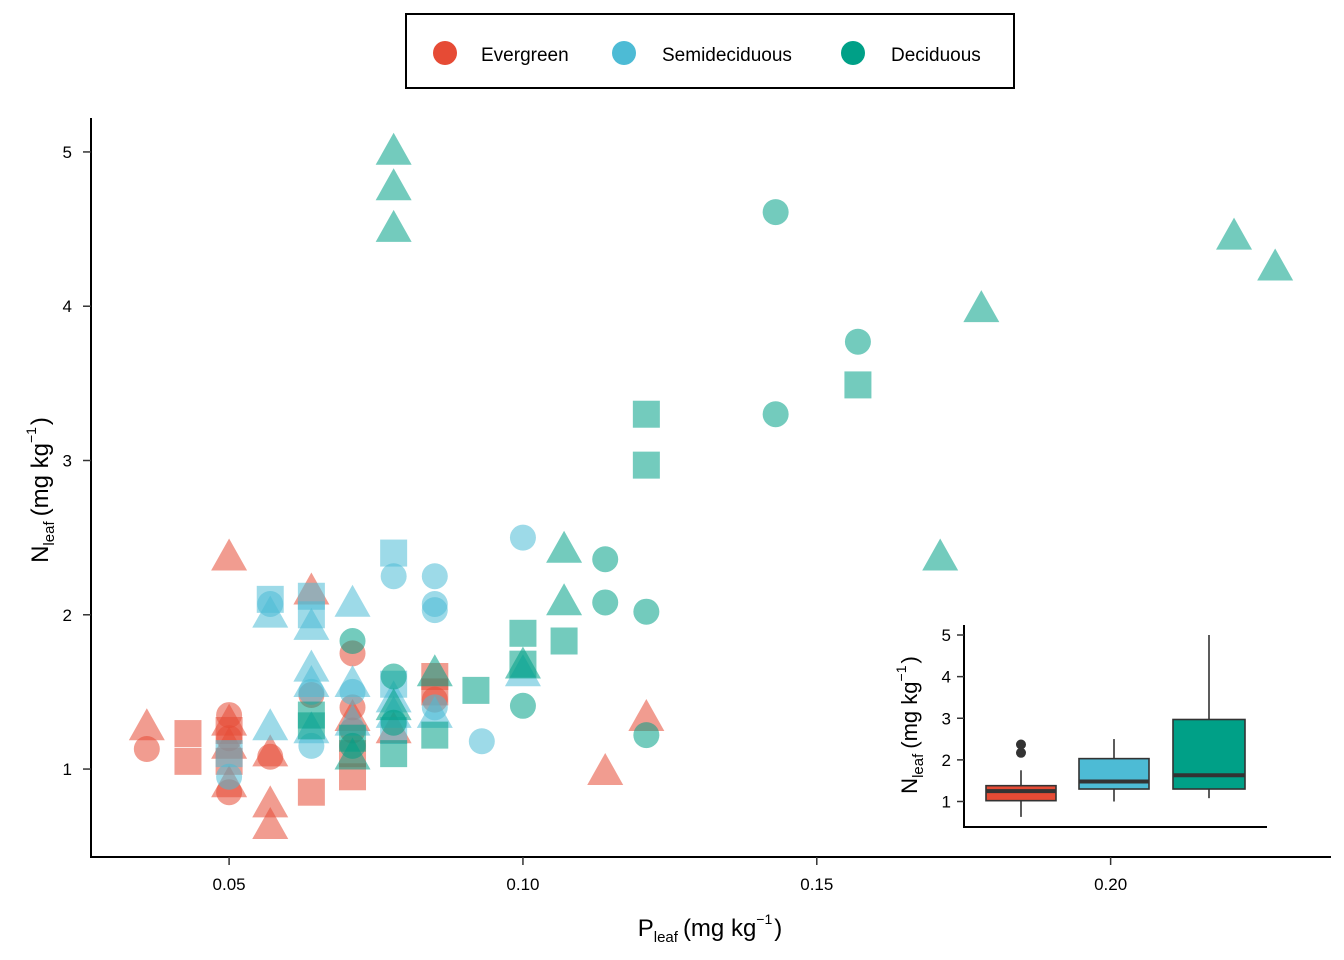  I want to click on x-tick-label: 0.10, so click(522, 884).